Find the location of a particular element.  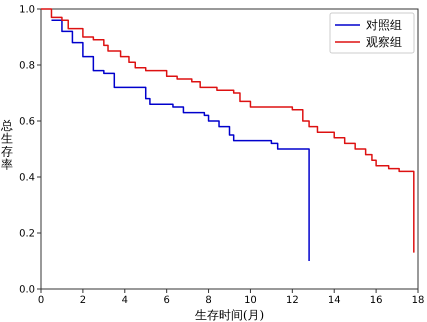

x-tick-label: 14 is located at coordinates (334, 300).